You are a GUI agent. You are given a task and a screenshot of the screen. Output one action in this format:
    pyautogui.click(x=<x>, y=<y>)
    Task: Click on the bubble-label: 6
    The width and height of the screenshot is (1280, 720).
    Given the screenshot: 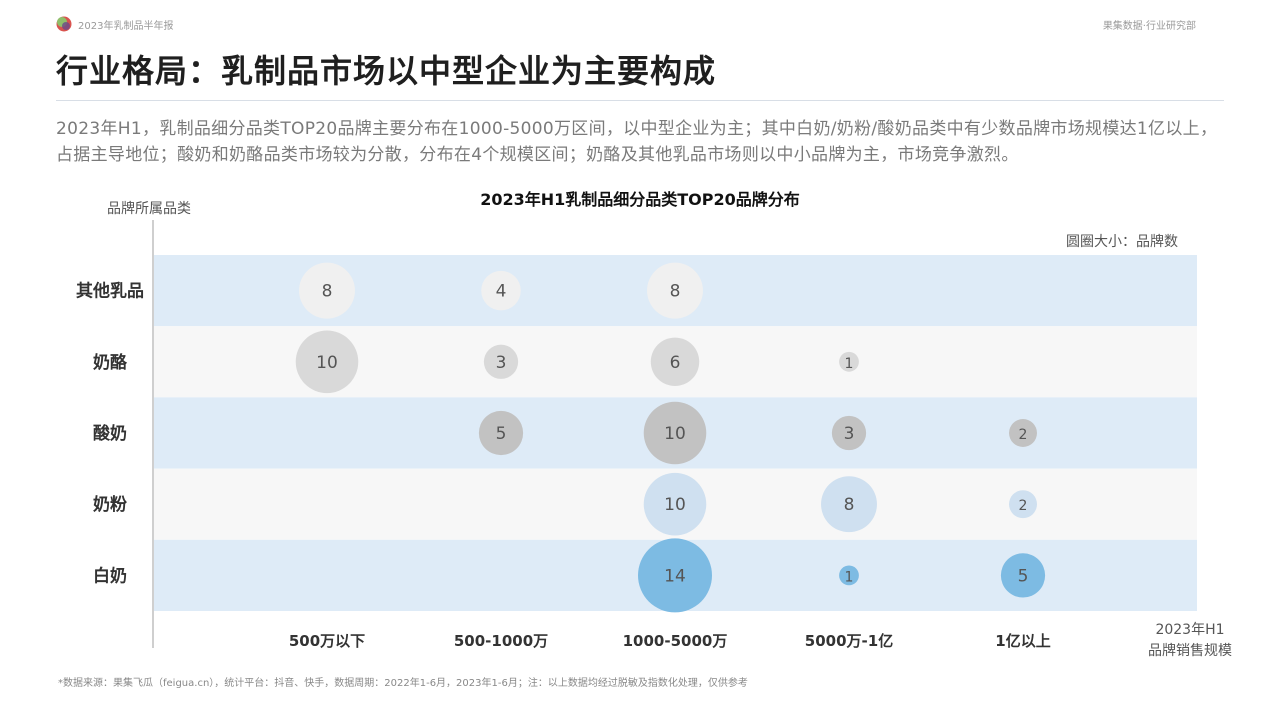 What is the action you would take?
    pyautogui.click(x=675, y=363)
    